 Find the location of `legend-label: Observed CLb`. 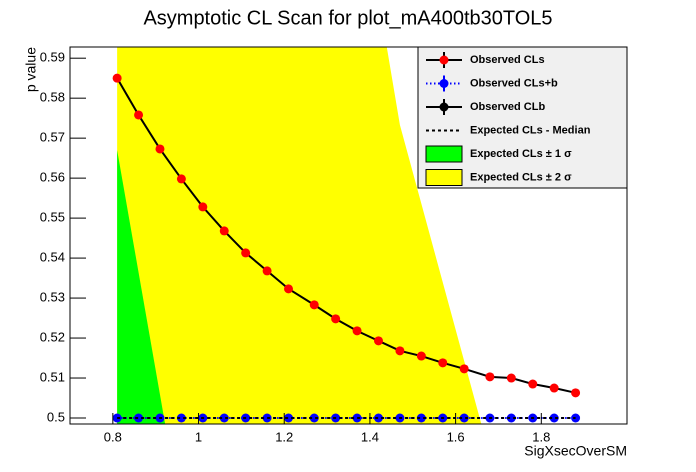

legend-label: Observed CLb is located at coordinates (507, 107).